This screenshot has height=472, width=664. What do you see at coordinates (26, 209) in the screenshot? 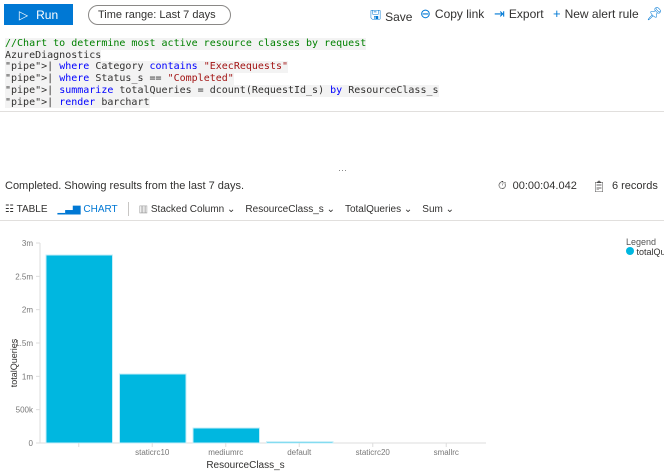
I see `tab-table: ☷ TABLE` at bounding box center [26, 209].